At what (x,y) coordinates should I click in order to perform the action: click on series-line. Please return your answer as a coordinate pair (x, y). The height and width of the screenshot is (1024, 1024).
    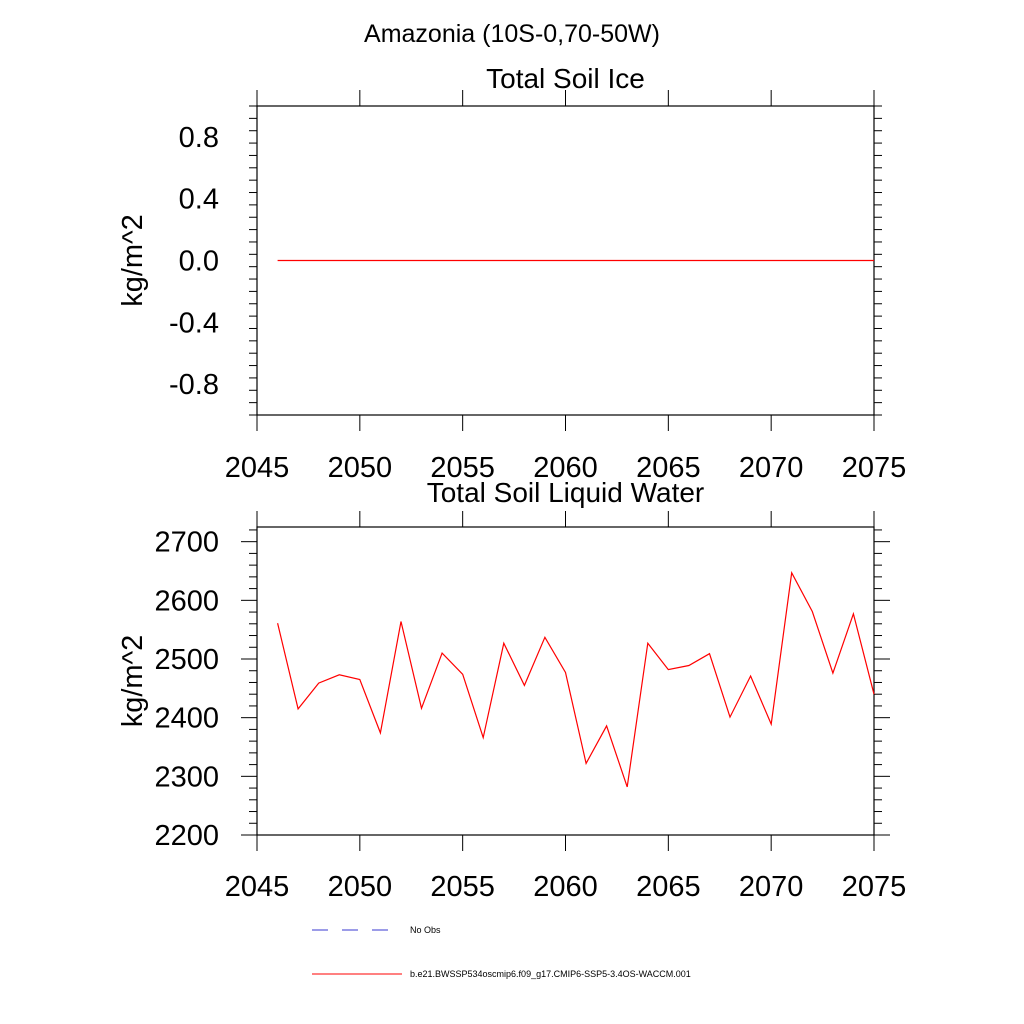
    Looking at the image, I should click on (576, 679).